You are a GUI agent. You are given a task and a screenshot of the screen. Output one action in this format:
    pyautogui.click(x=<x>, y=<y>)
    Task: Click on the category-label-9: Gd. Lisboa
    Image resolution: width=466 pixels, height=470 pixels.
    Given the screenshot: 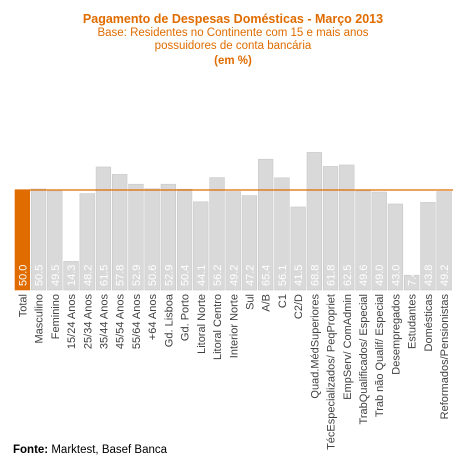 What is the action you would take?
    pyautogui.click(x=169, y=320)
    